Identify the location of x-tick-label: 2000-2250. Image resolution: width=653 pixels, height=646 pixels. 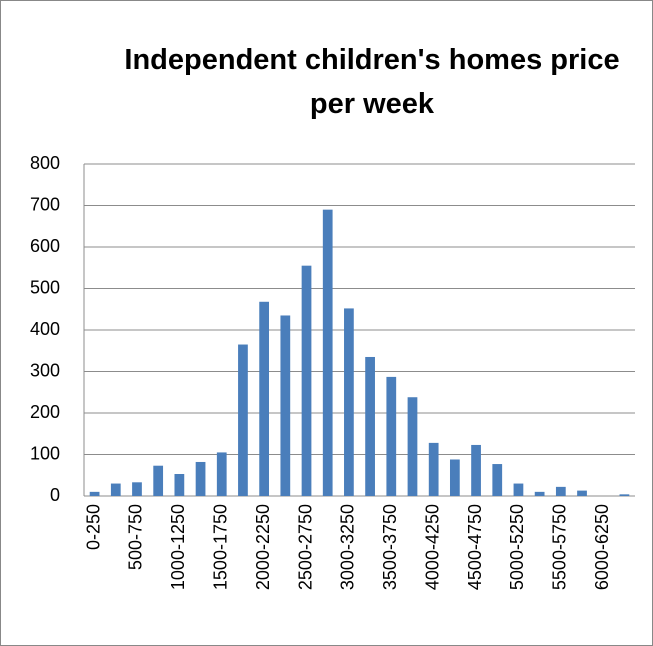
(263, 547).